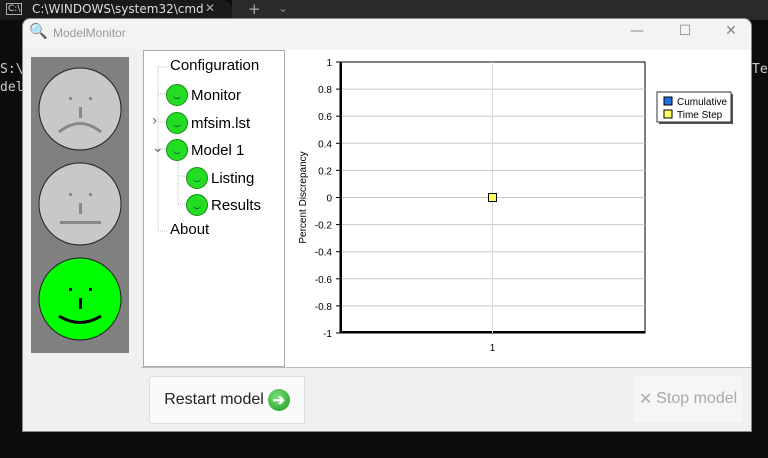 The height and width of the screenshot is (458, 768). Describe the element at coordinates (731, 31) in the screenshot. I see `close-icon: ✕` at that location.